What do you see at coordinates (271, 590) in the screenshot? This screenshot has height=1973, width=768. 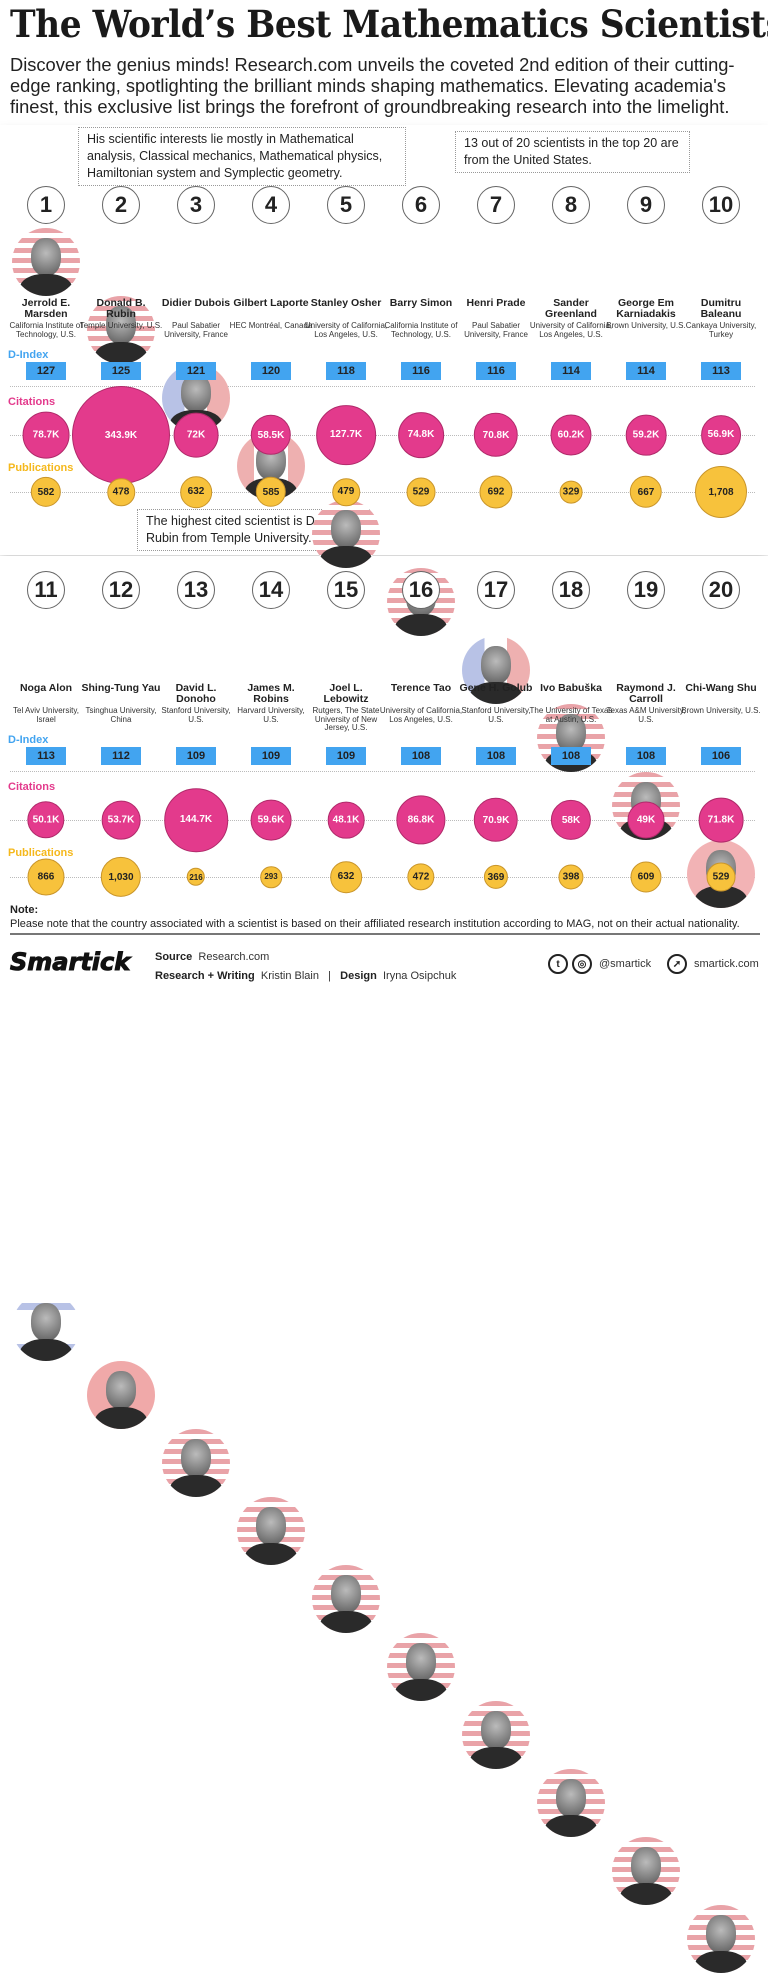 I see `rank-badge: 14` at bounding box center [271, 590].